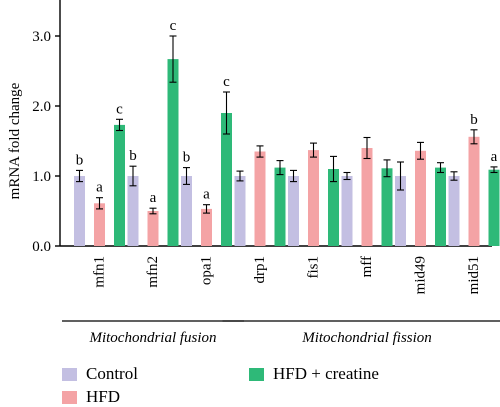 The height and width of the screenshot is (407, 500). I want to click on legend-label-hfd-creatine: HFD + creatine, so click(326, 373).